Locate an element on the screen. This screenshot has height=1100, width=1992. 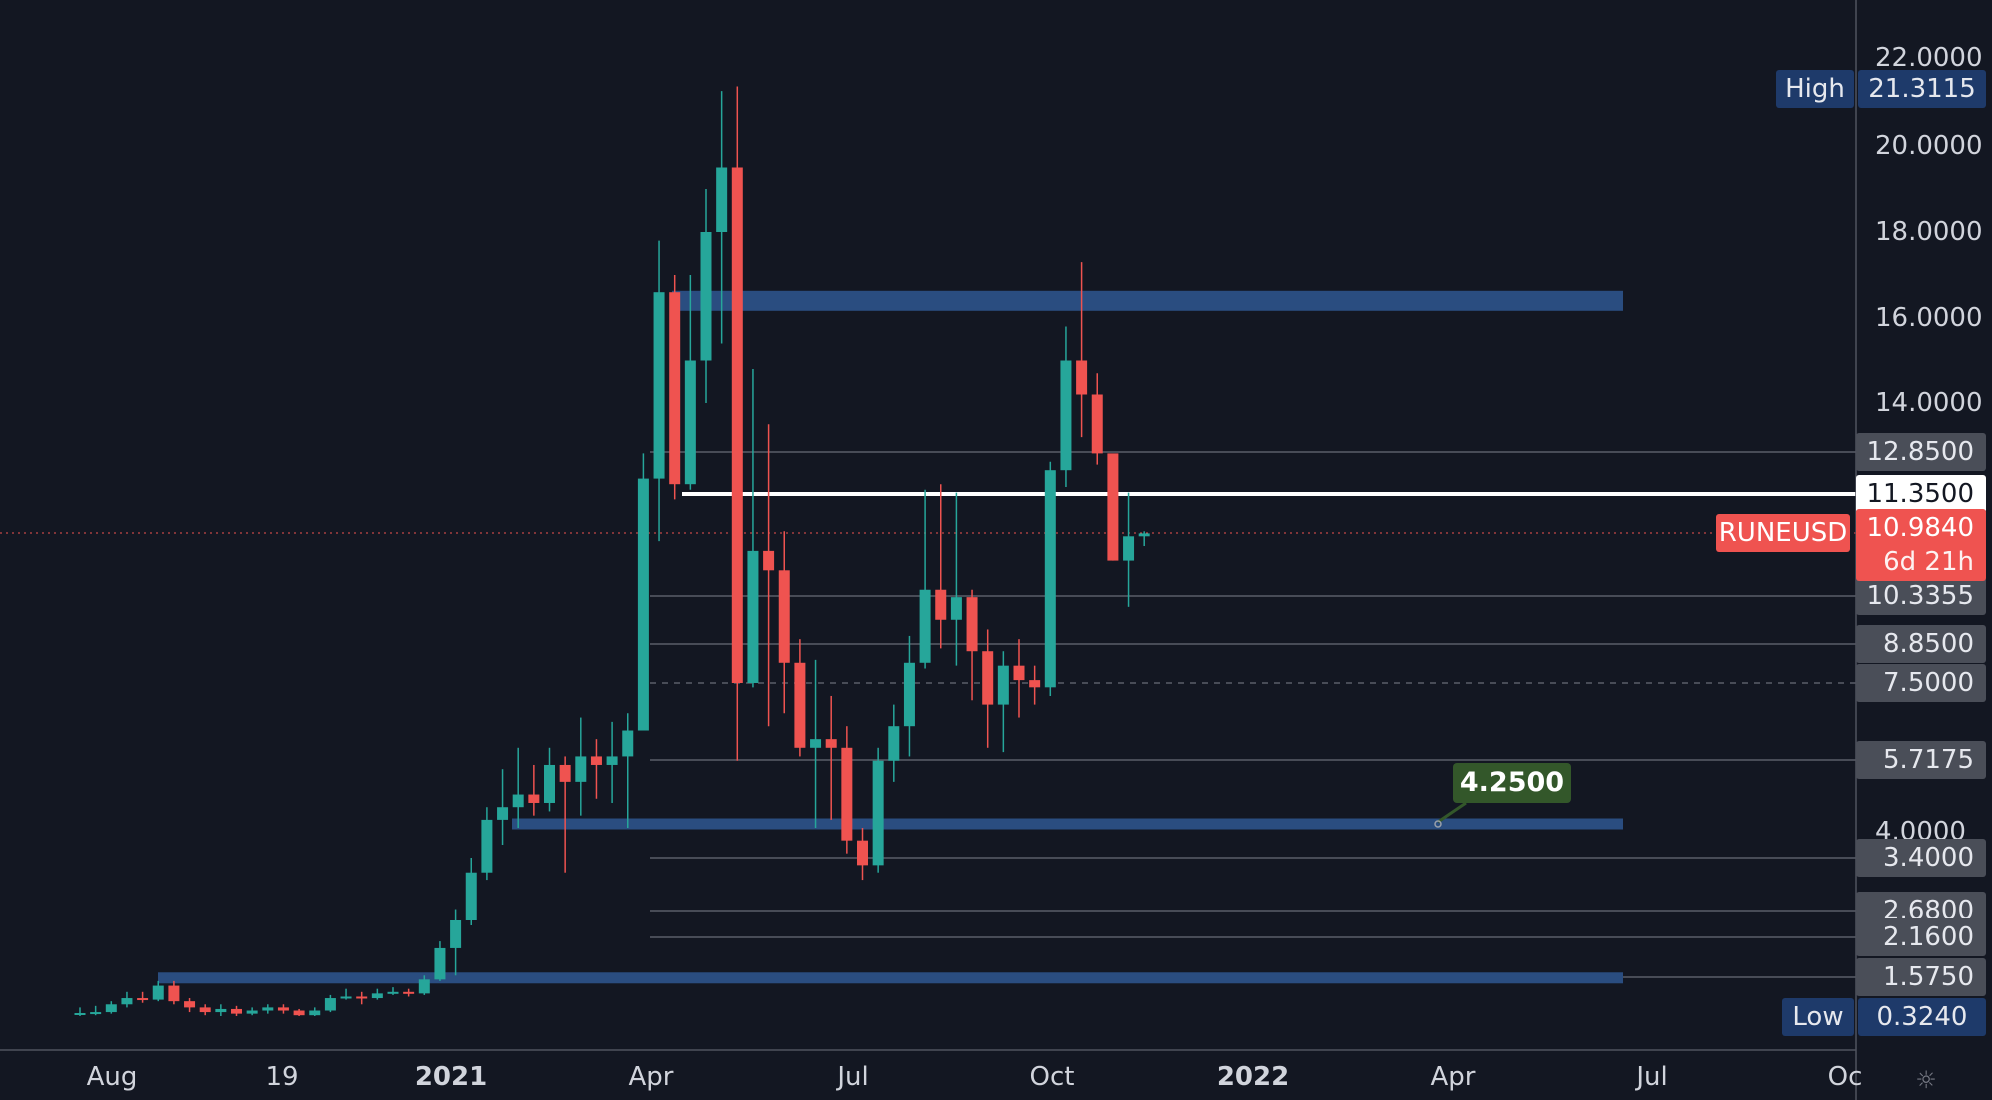
level-price-label: 7.5000 is located at coordinates (1921, 683).